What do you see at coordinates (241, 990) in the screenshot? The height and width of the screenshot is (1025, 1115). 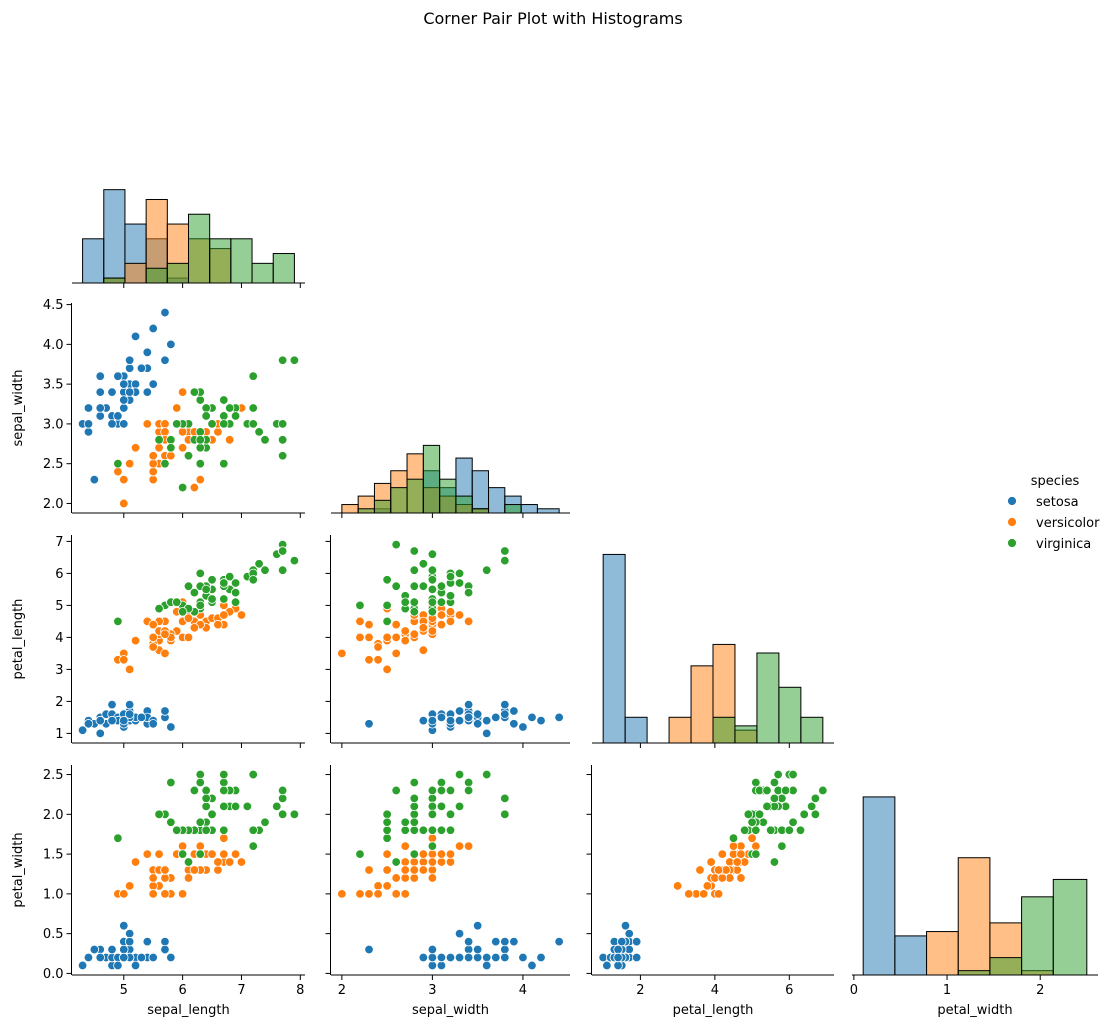 I see `x-tick-label: 7` at bounding box center [241, 990].